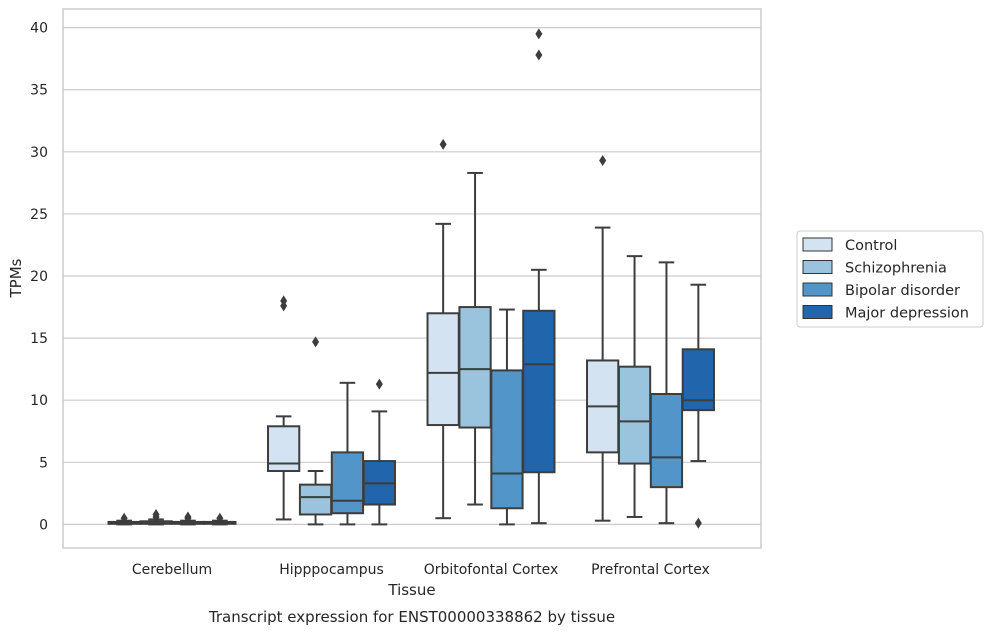  Describe the element at coordinates (896, 269) in the screenshot. I see `legend-label: Schizophrenia` at that location.